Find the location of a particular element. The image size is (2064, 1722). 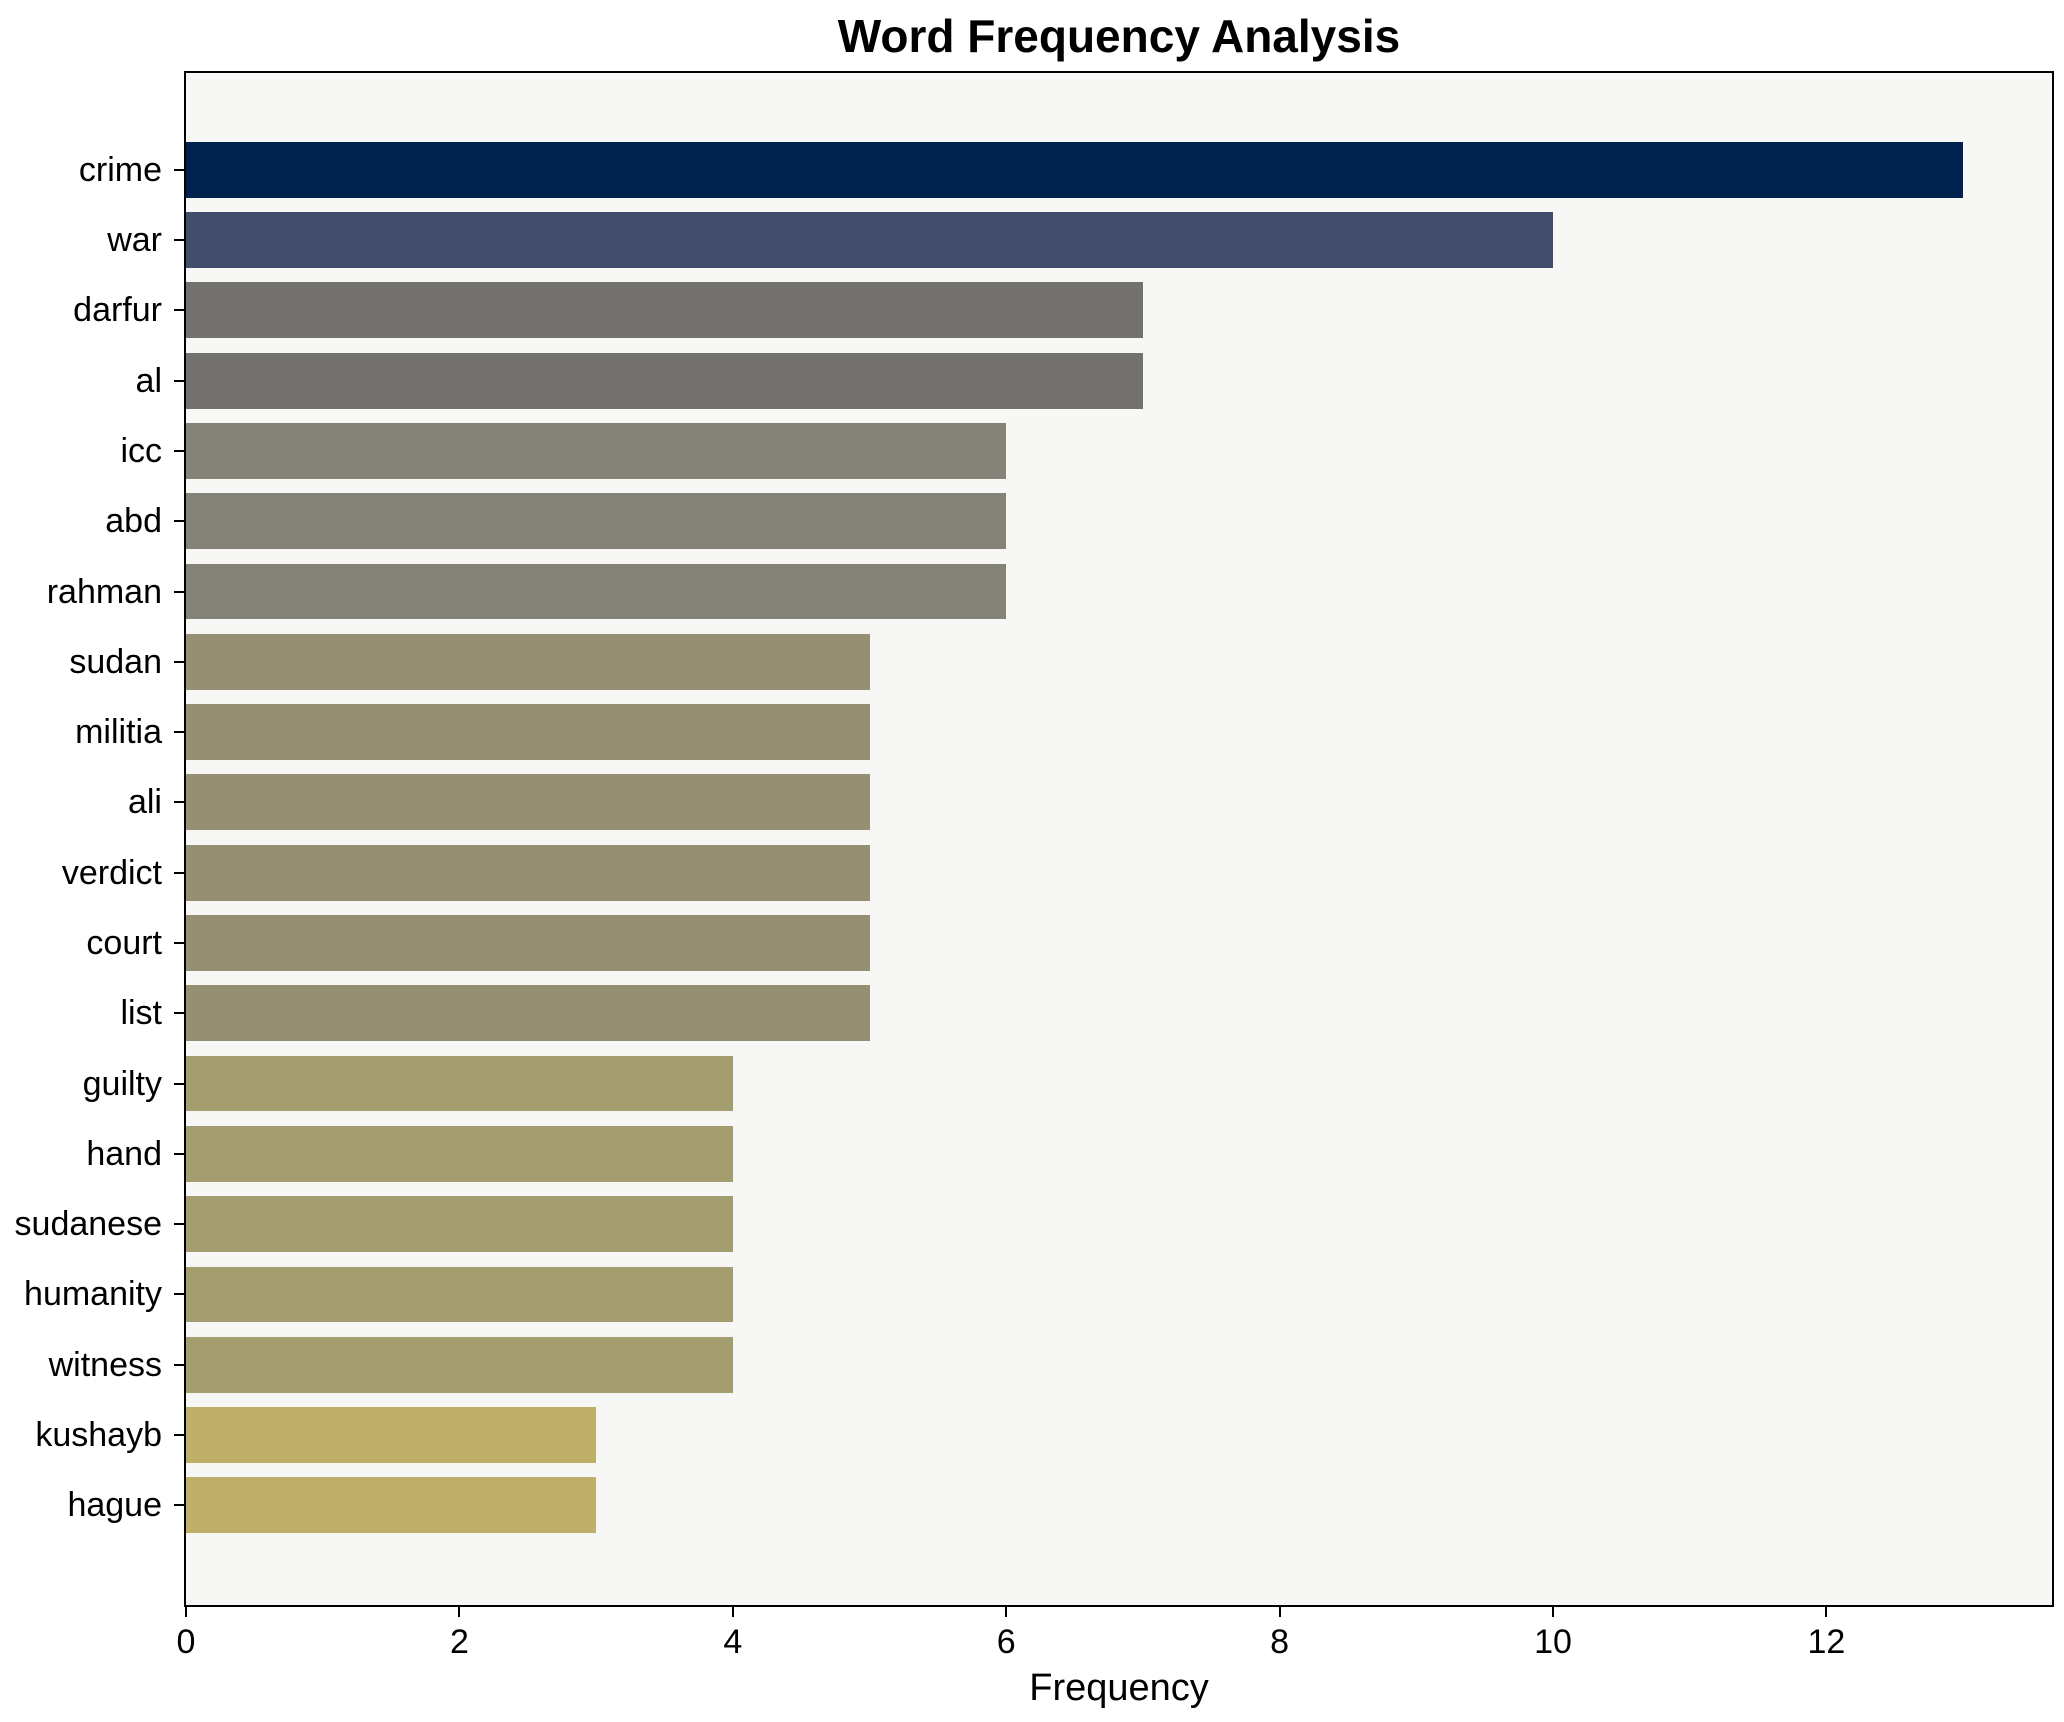

y-tick-list is located at coordinates (179, 1013).